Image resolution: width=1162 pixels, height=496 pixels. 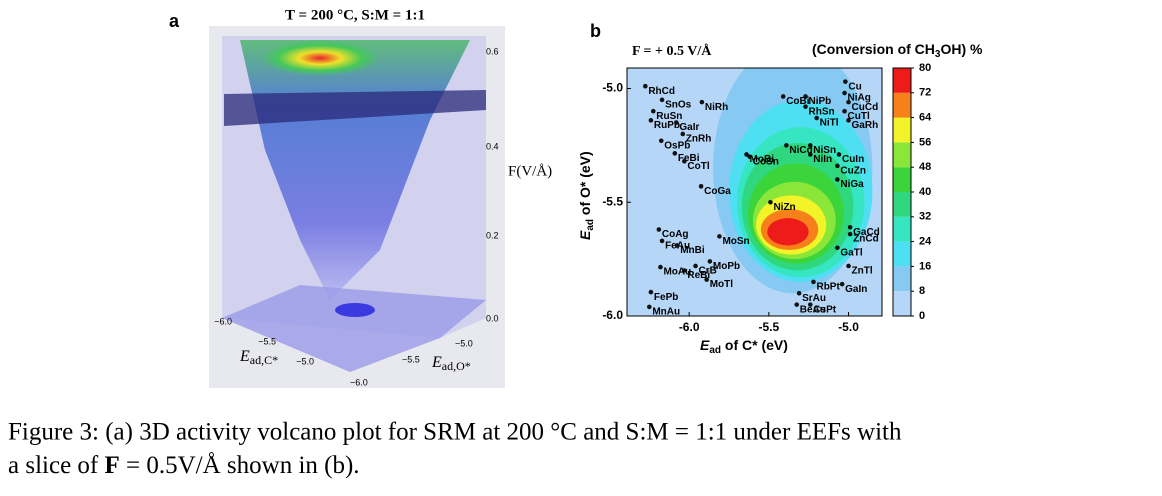 I want to click on point-label: GaIr, so click(x=689, y=127).